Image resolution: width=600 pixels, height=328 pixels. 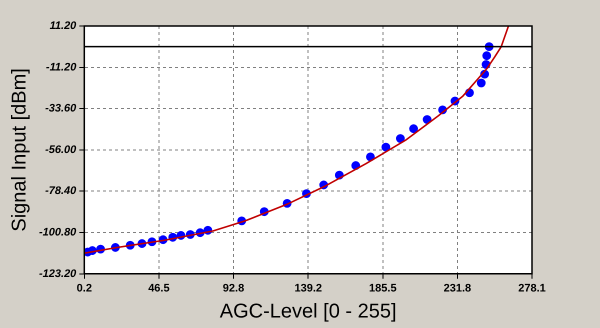 I want to click on x-tick-label: 231.8, so click(x=458, y=288).